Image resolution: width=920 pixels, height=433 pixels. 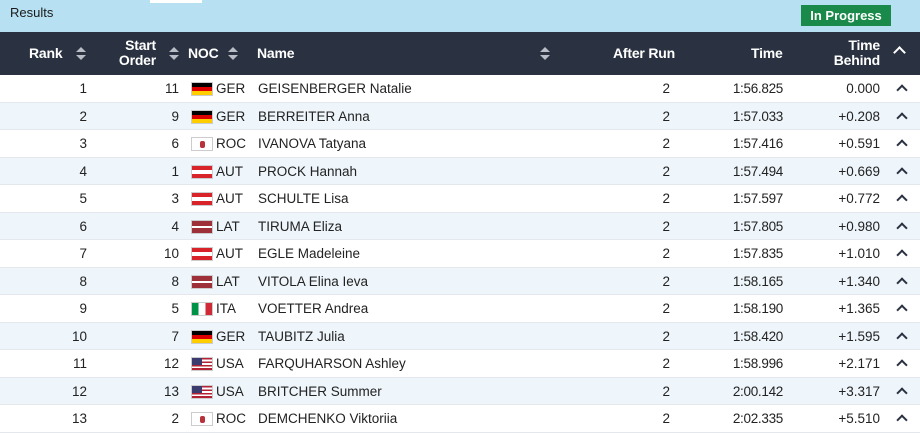 I want to click on time-cell: 1:57.835, so click(x=757, y=253).